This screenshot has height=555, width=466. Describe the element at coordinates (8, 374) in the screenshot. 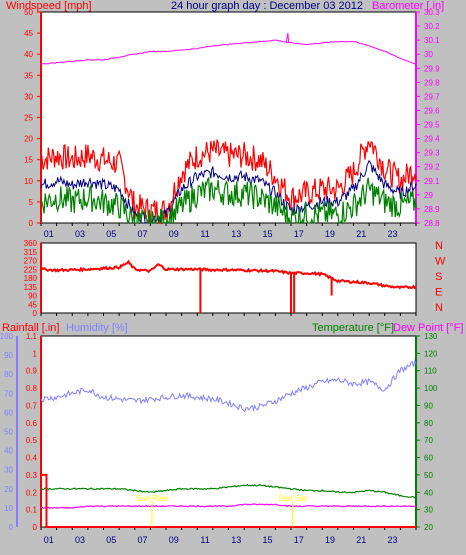

I see `humidity-tick: 80` at that location.